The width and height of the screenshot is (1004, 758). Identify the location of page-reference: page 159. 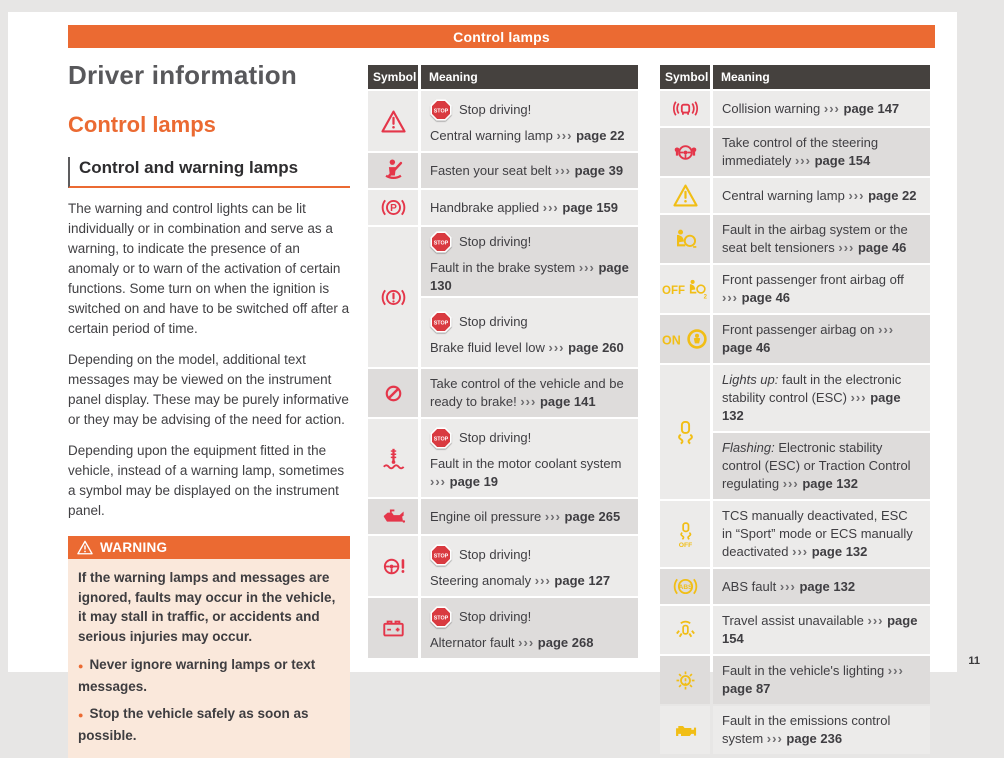
(590, 207).